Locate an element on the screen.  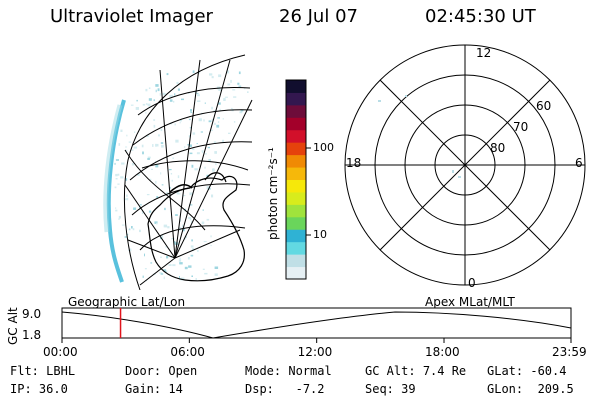
timeline-ytick-9: 9.0 is located at coordinates (32, 314).